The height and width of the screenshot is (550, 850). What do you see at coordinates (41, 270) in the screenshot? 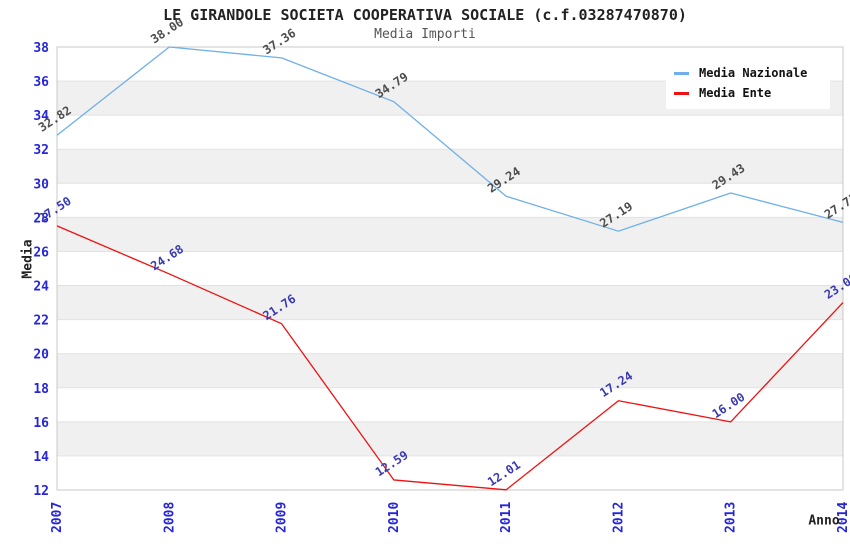
I see `y-axis-tick-labels: 12 14 16 18 20 22 24 26 28 30 32 34 36 38` at bounding box center [41, 270].